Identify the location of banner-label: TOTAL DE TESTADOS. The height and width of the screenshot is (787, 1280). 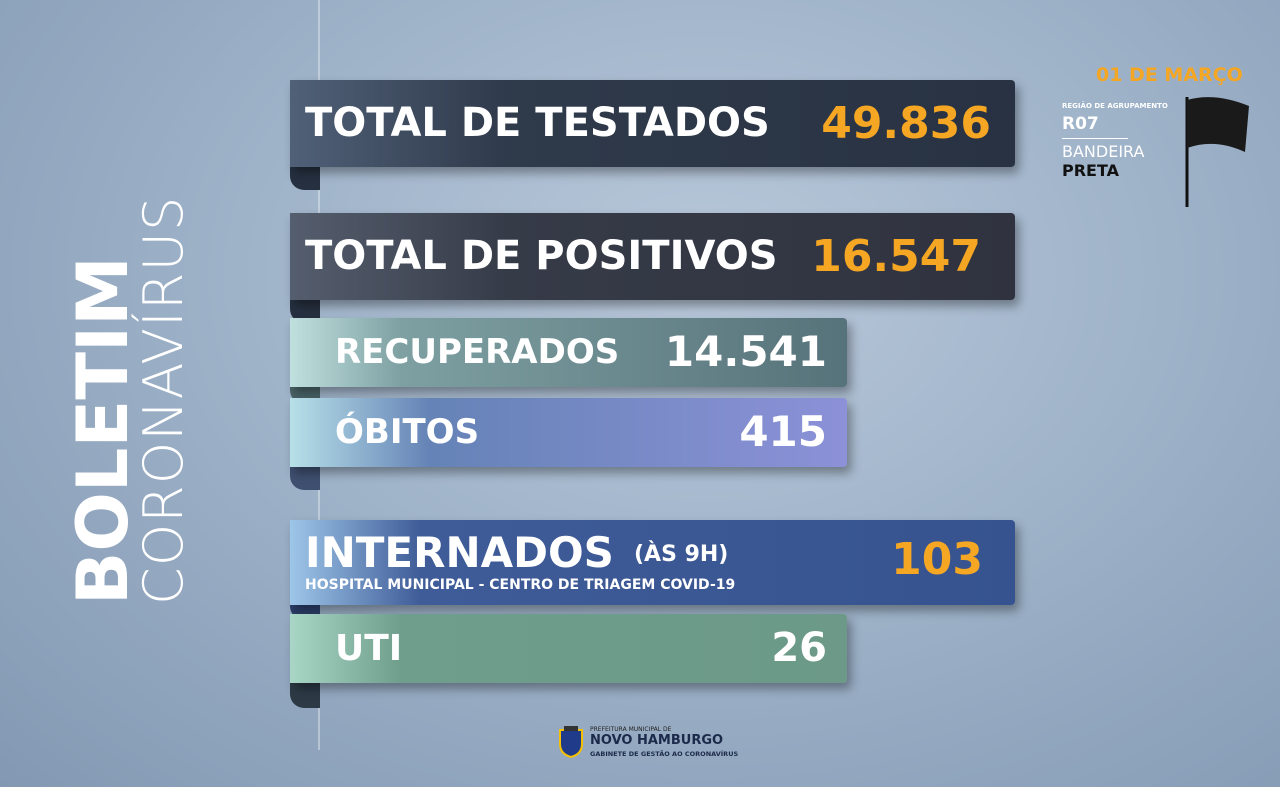
(537, 123).